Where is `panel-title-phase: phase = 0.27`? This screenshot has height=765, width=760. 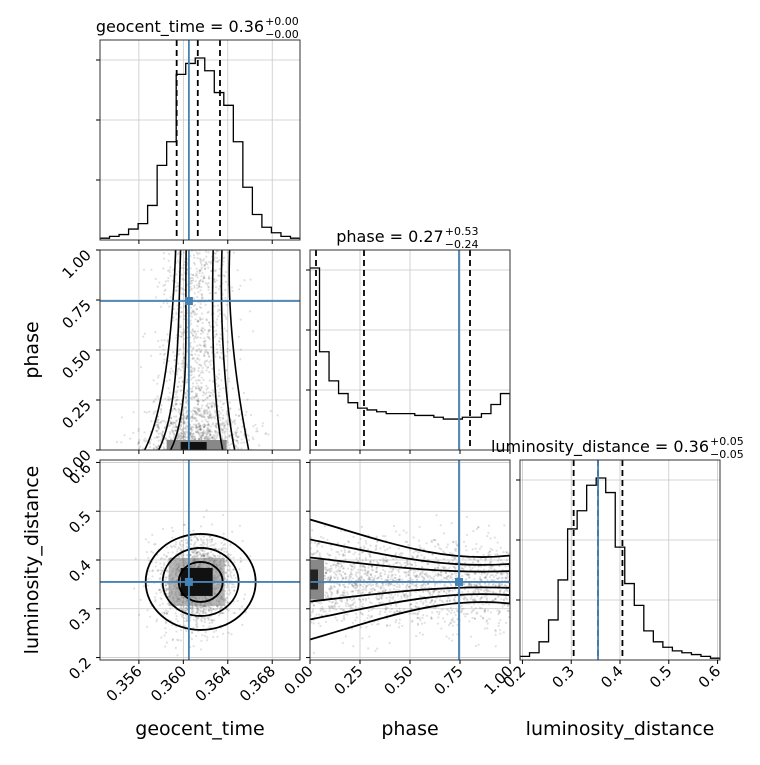
panel-title-phase: phase = 0.27 is located at coordinates (389, 236).